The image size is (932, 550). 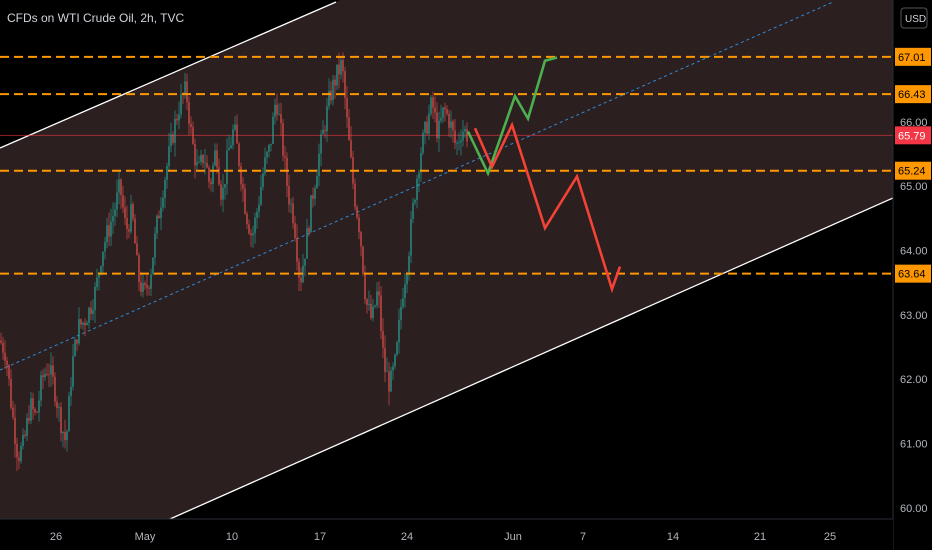 I want to click on y-tick-label: 61.00, so click(x=914, y=445).